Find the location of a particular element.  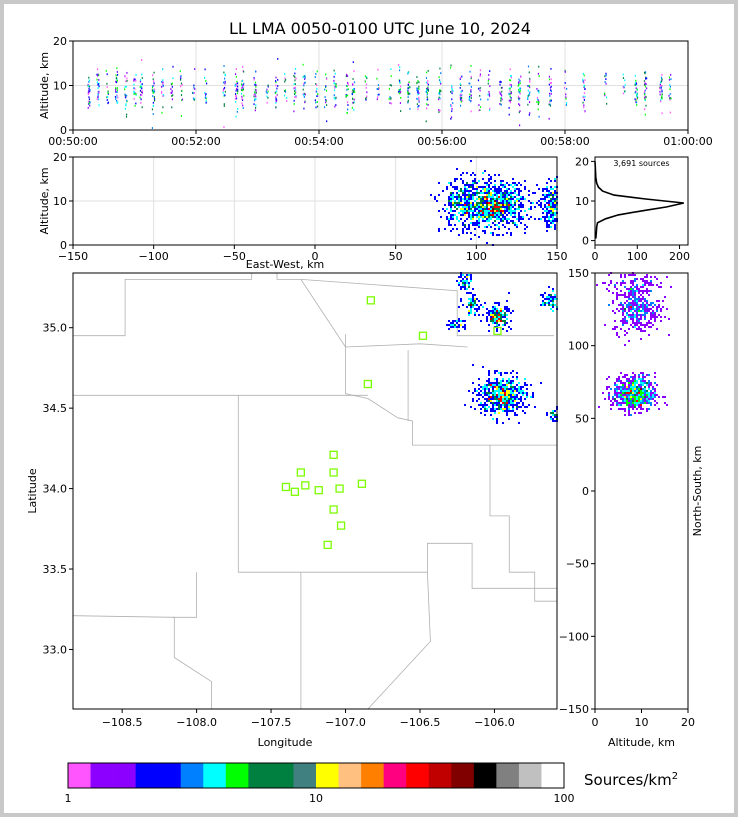

alt-ns-x-tick-label: 20 is located at coordinates (688, 722).